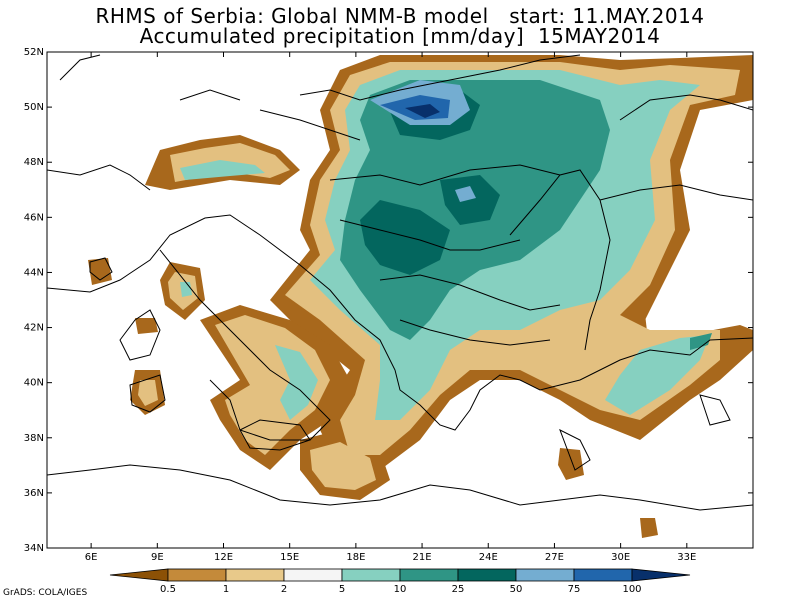  What do you see at coordinates (45, 593) in the screenshot?
I see `credit-text: GrADS: COLA/IGES` at bounding box center [45, 593].